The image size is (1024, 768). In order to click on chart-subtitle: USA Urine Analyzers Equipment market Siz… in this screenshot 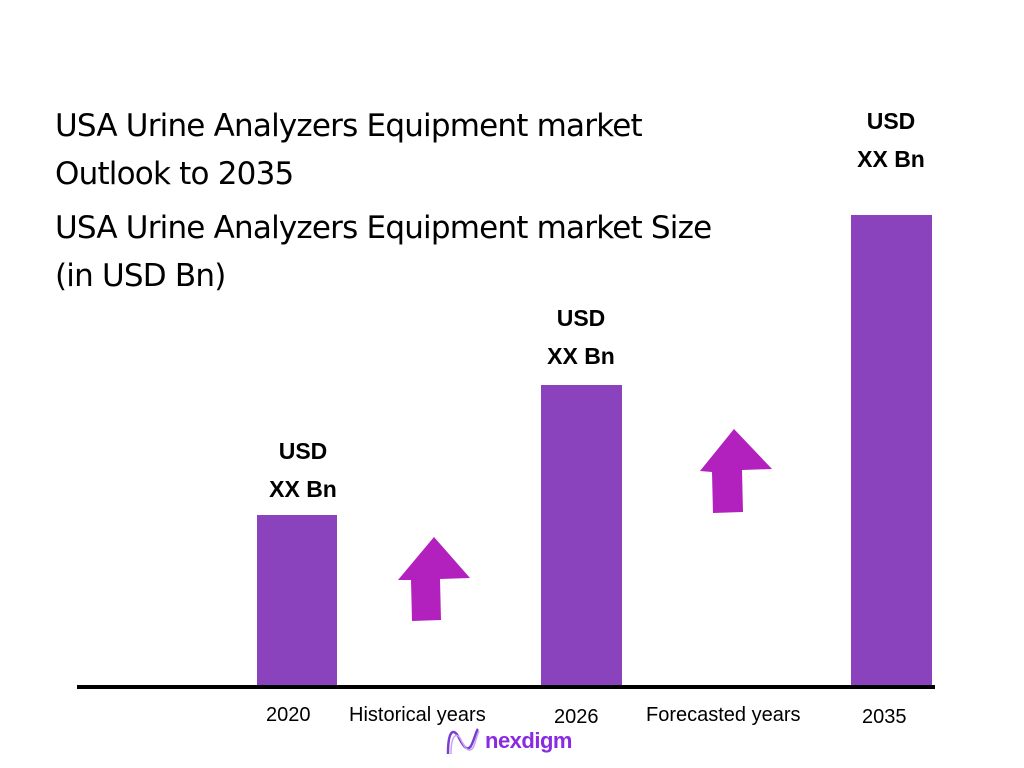, I will do `click(383, 252)`.